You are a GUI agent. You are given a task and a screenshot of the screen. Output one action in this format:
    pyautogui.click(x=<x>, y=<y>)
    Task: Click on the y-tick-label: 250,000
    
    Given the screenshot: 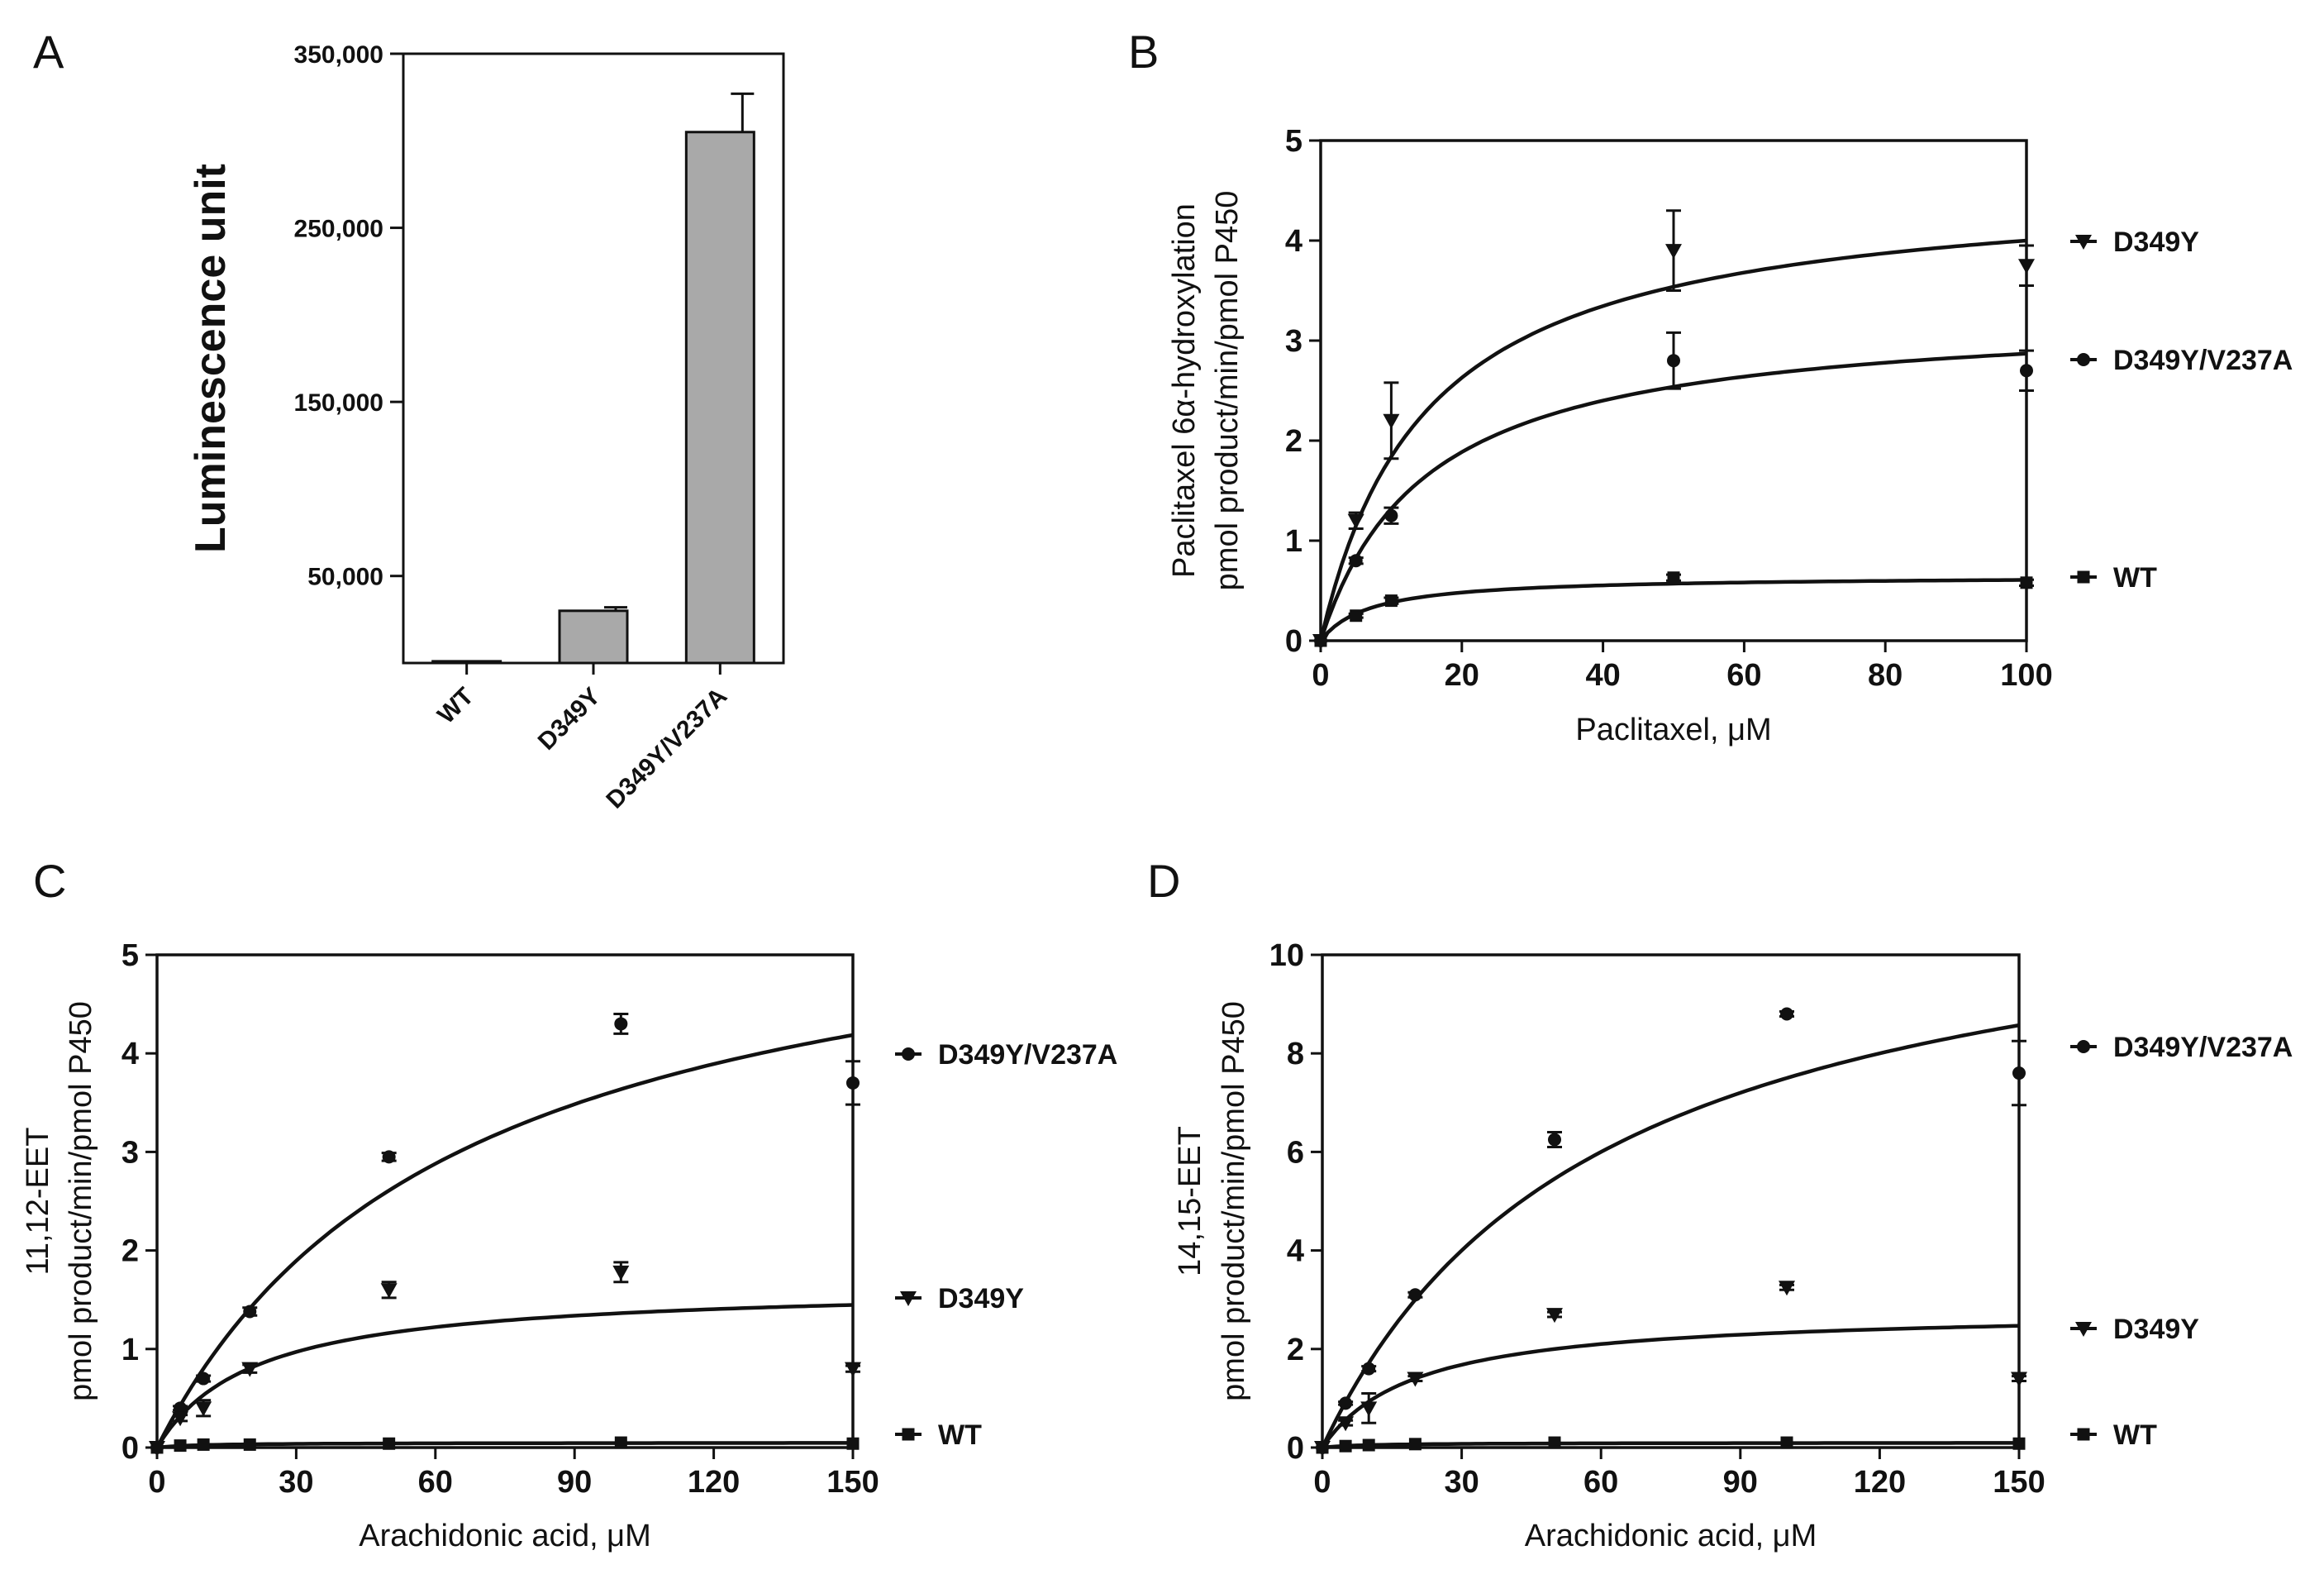 What is the action you would take?
    pyautogui.click(x=338, y=229)
    